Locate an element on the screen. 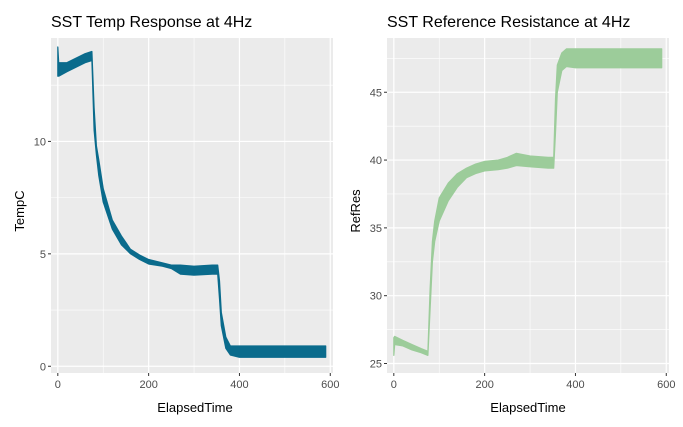  refres-y-axis-label: RefRes is located at coordinates (355, 211).